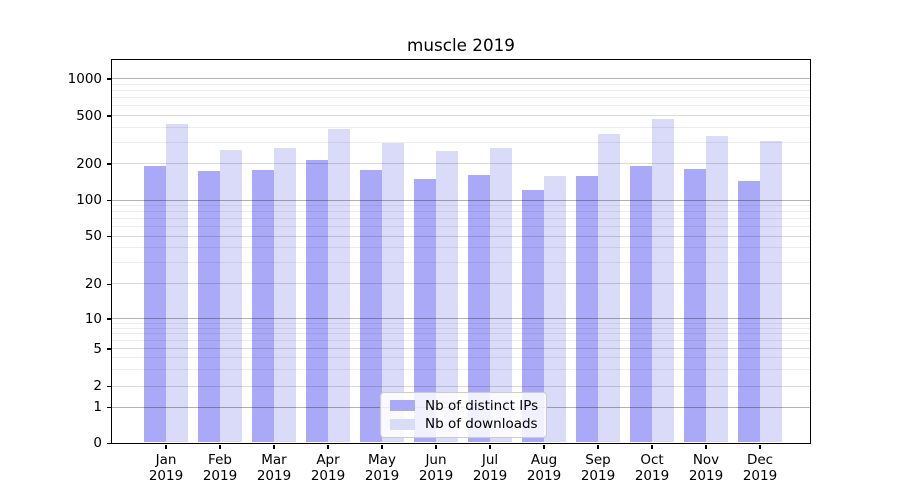 The height and width of the screenshot is (500, 900). Describe the element at coordinates (208, 306) in the screenshot. I see `bar-distinct-ips-feb` at that location.